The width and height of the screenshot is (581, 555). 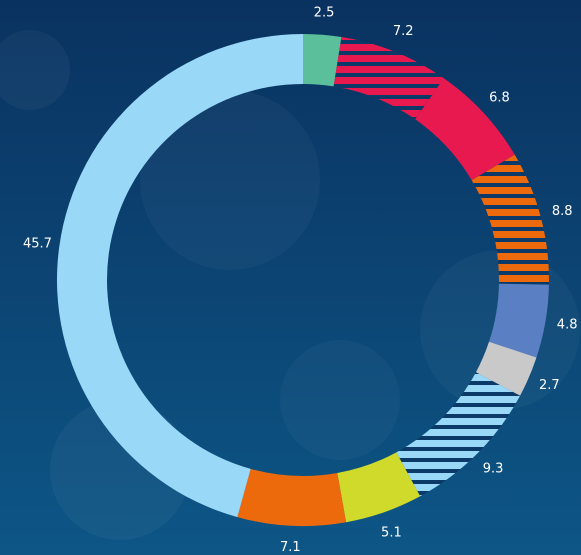 I want to click on value-label: 4.8, so click(x=567, y=325).